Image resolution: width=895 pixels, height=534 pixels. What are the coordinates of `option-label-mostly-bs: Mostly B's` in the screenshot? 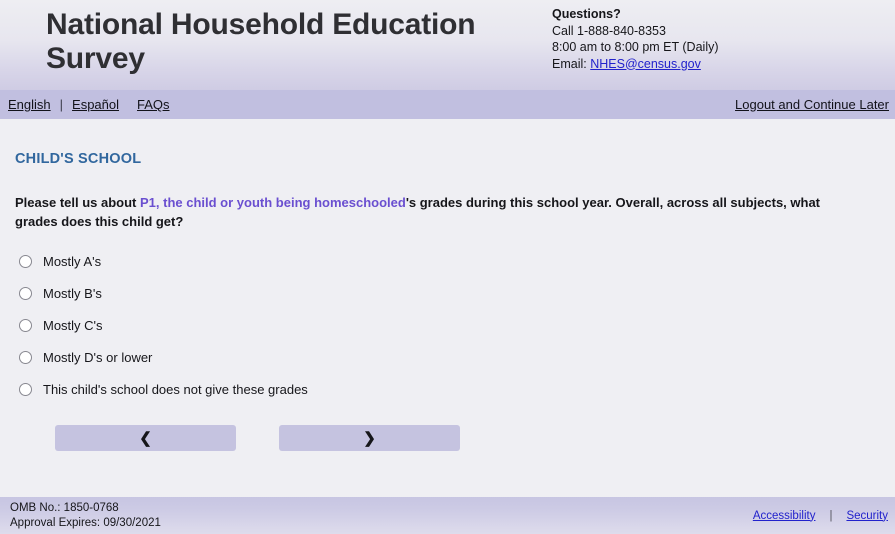 It's located at (72, 293).